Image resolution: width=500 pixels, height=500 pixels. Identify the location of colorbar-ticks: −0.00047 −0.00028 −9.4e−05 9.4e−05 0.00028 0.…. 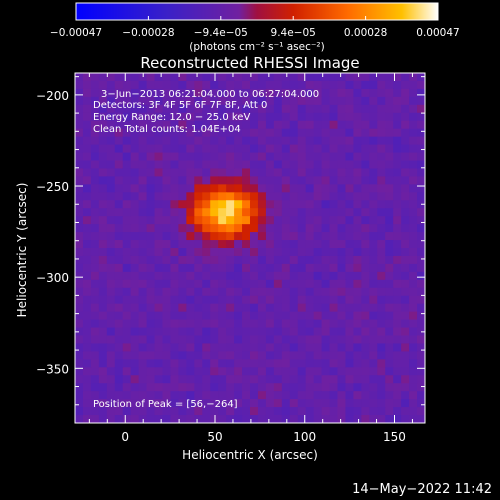
(255, 27).